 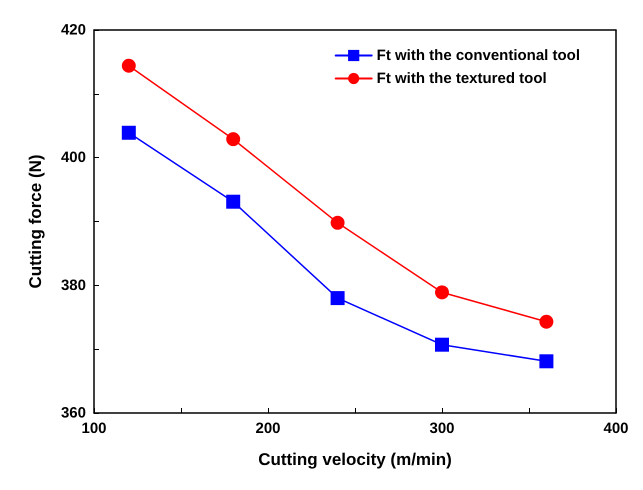 I want to click on x-axis-title: Cutting velocity (m/min), so click(x=355, y=459).